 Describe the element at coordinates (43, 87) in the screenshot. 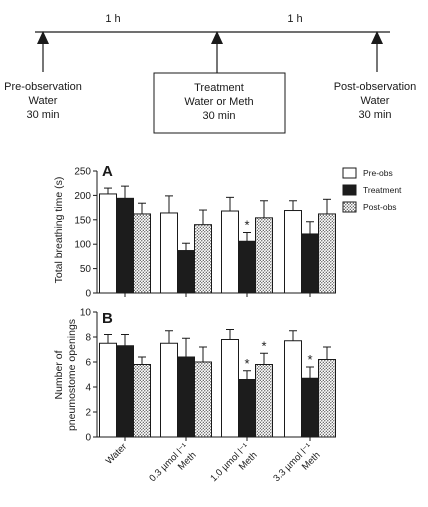

I see `pre-observation-line-1: Pre-observation` at that location.